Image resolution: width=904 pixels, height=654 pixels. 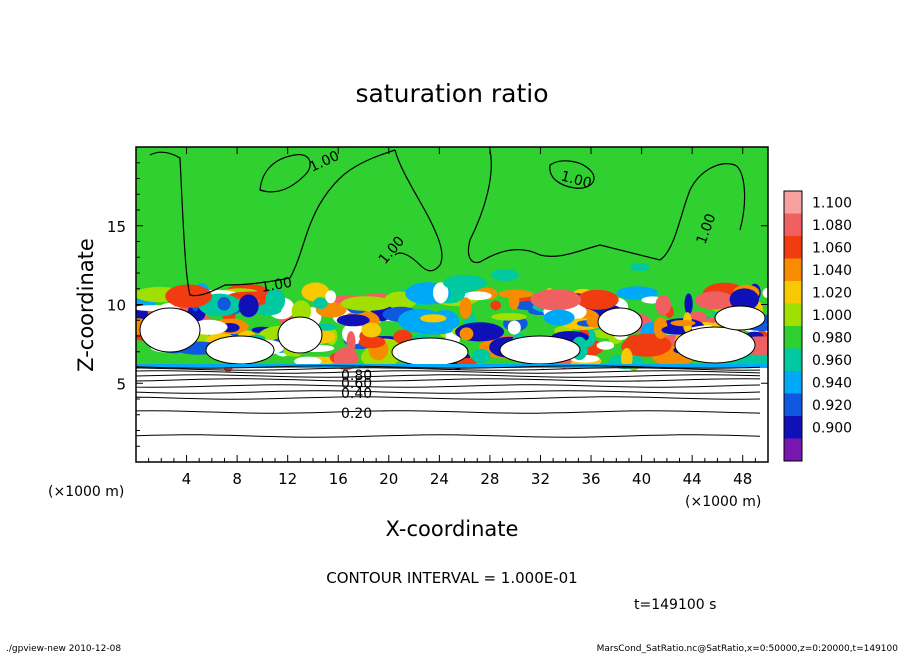 What do you see at coordinates (832, 361) in the screenshot?
I see `colorbar-label: 0.960` at bounding box center [832, 361].